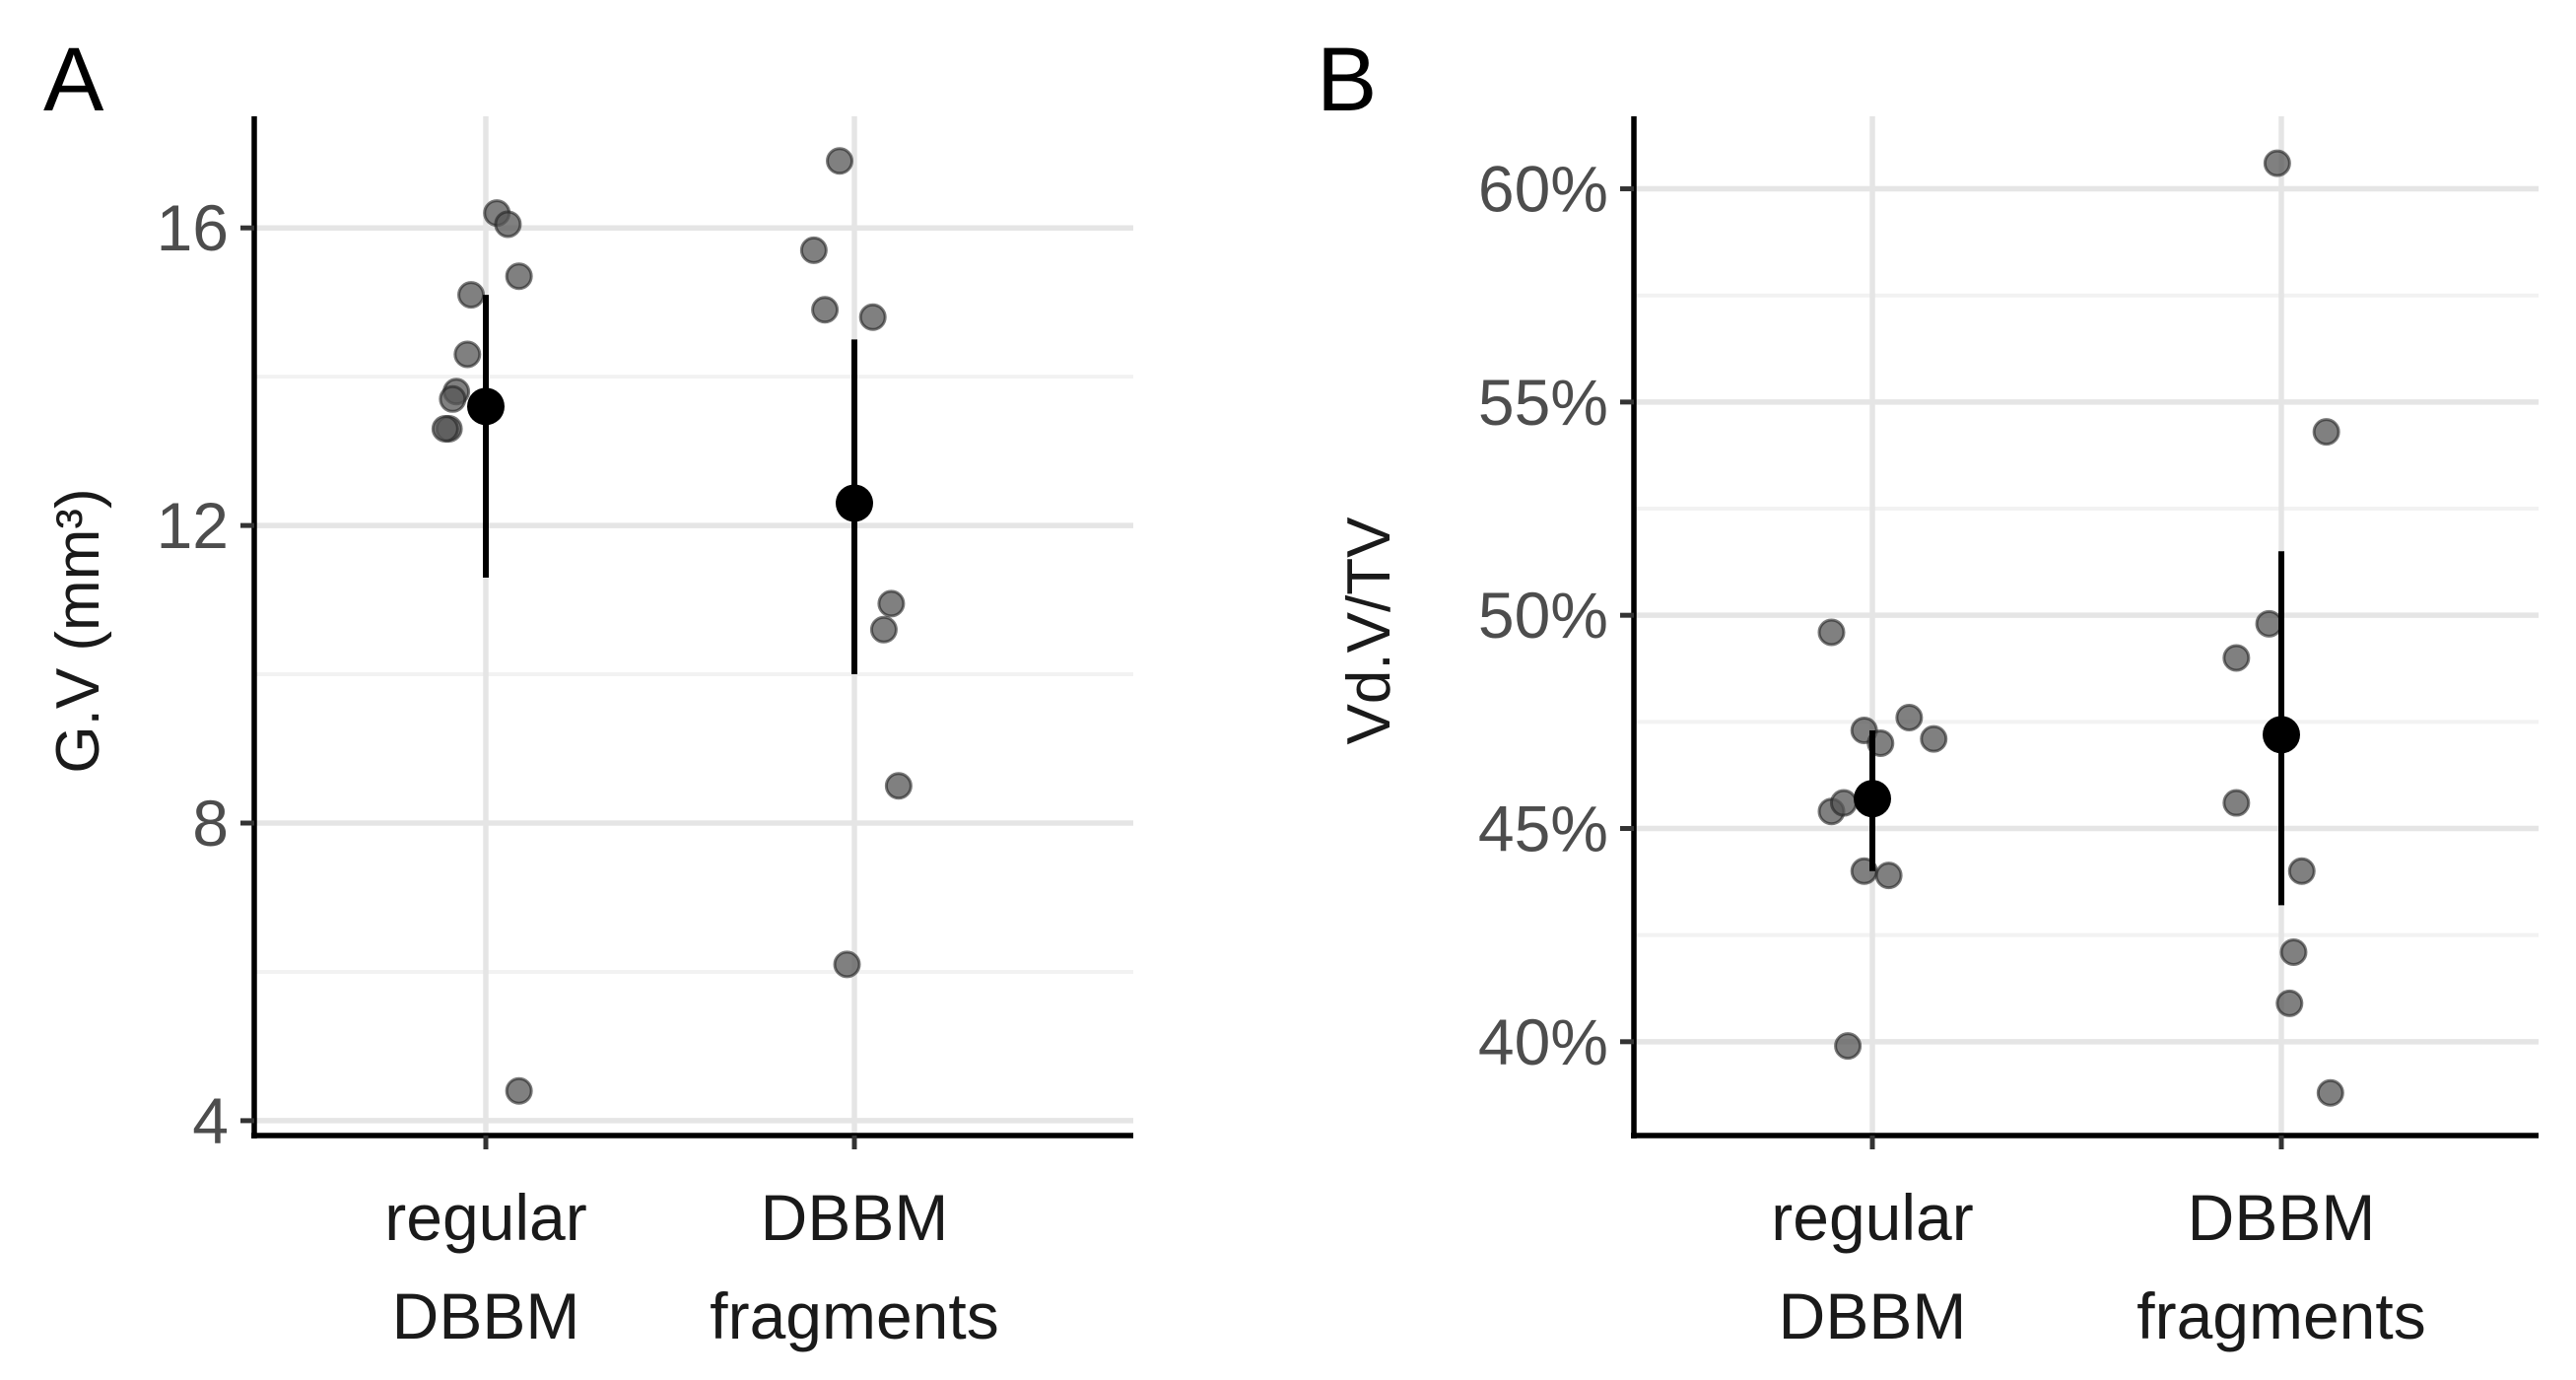 This screenshot has width=2576, height=1380. I want to click on panel-b-x-tick-label: fragments, so click(2280, 1316).